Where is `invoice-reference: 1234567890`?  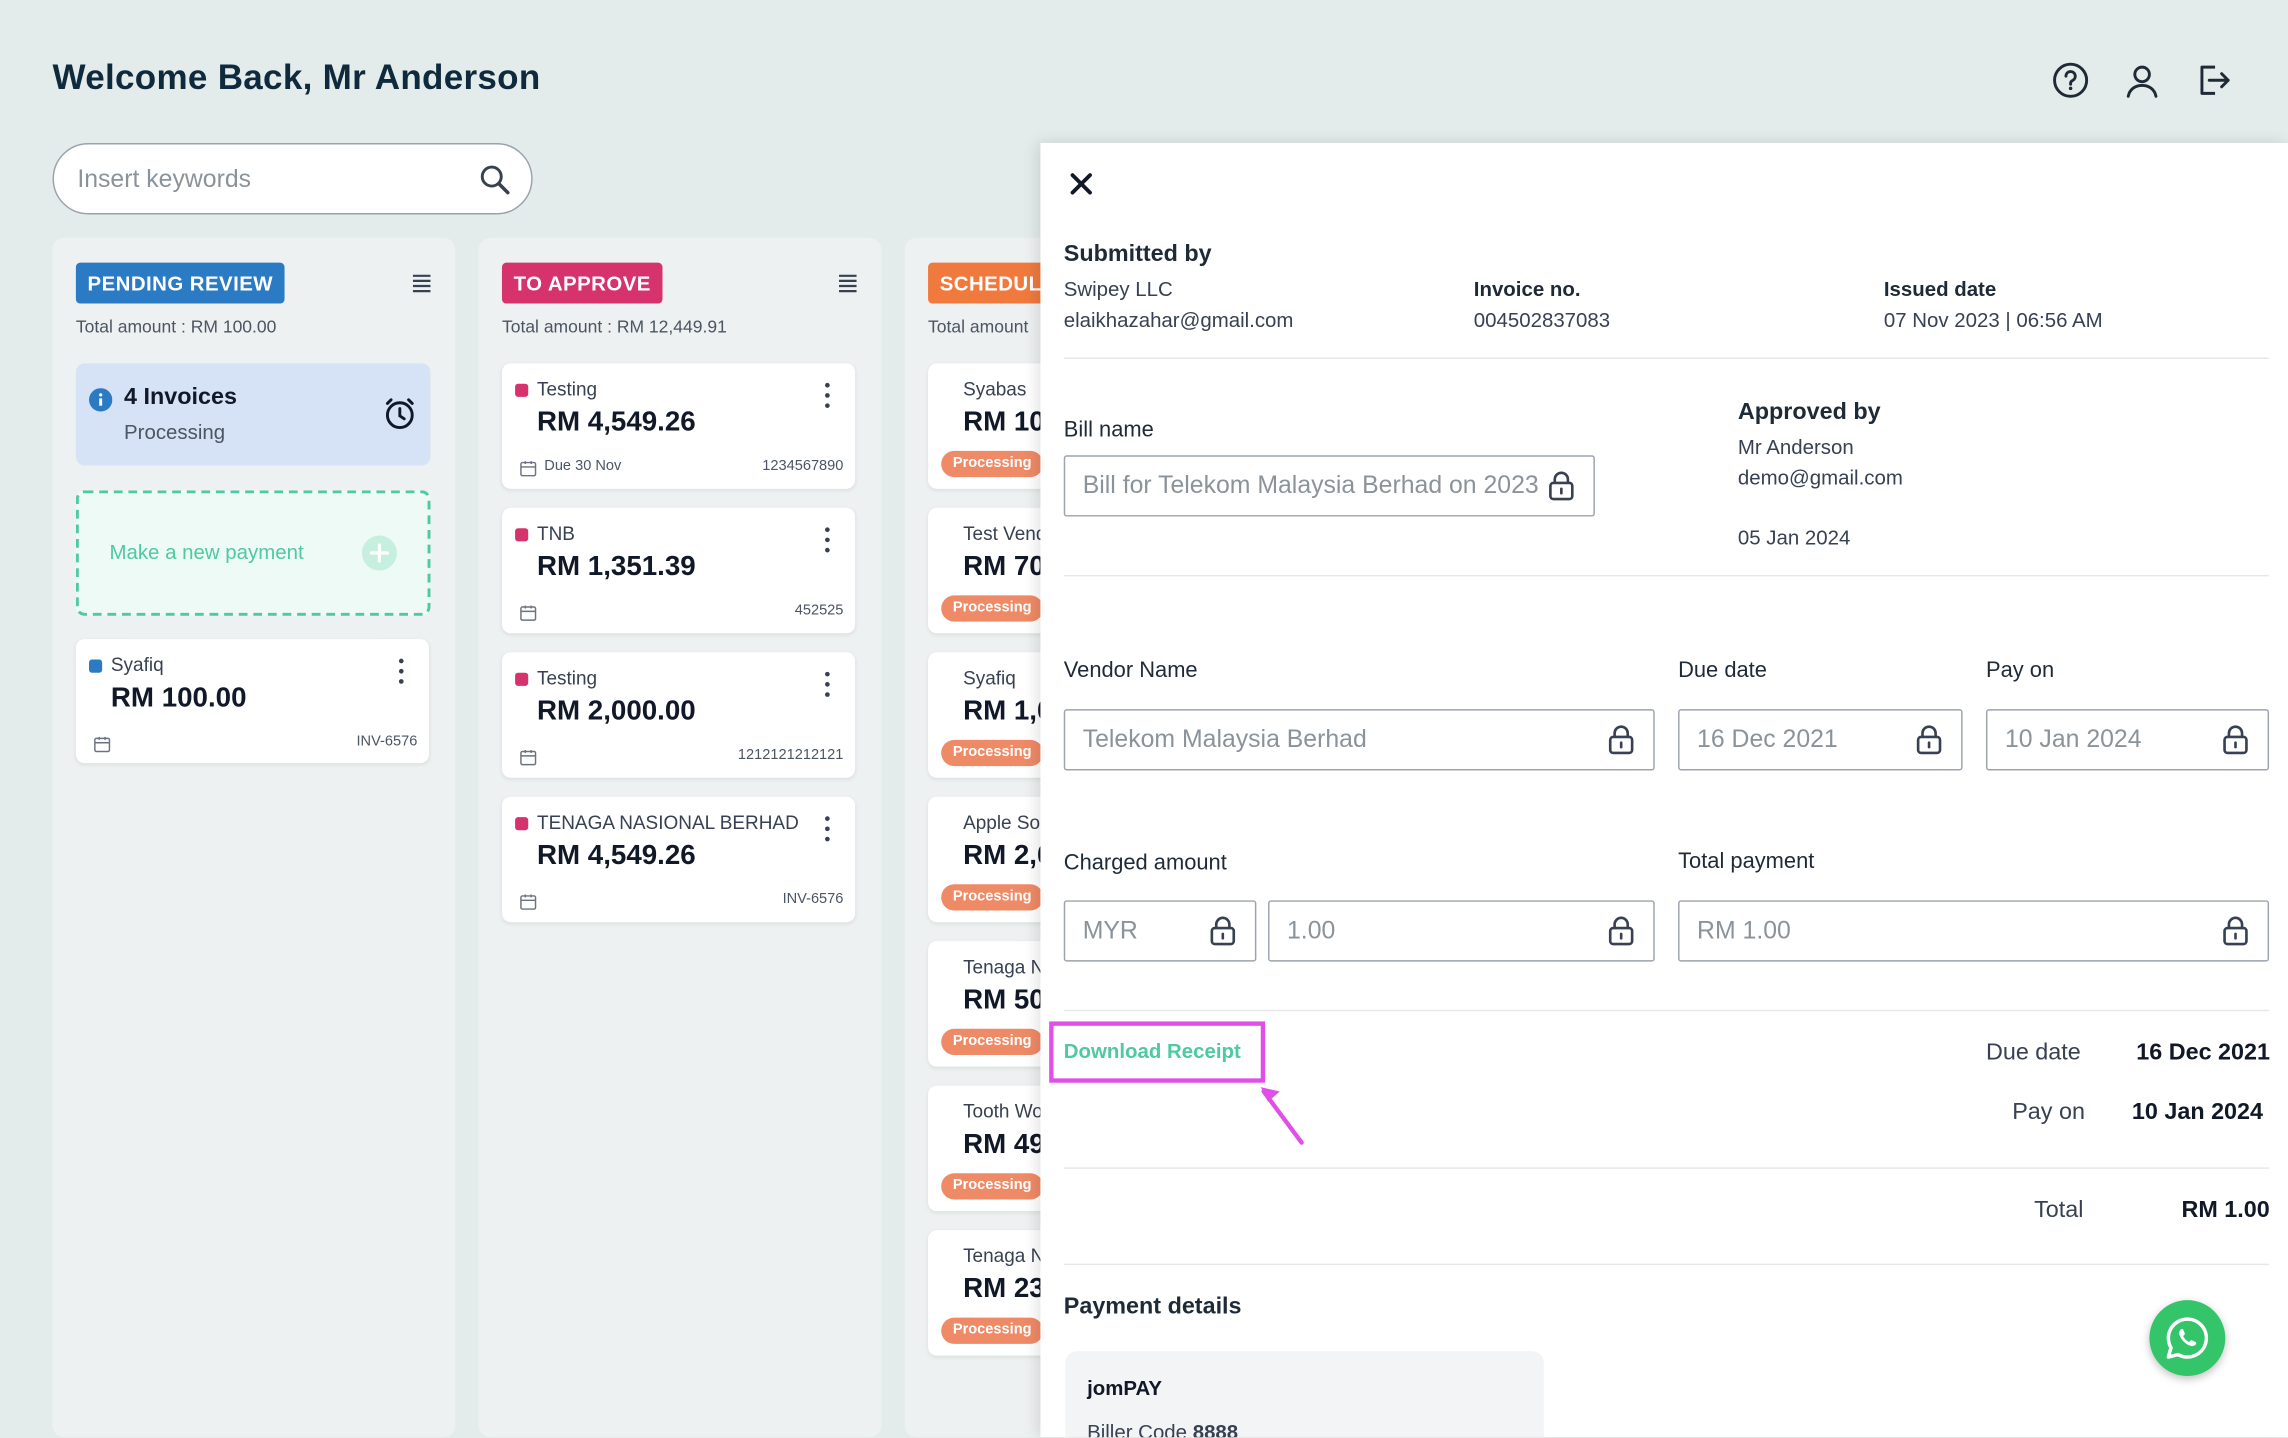 invoice-reference: 1234567890 is located at coordinates (803, 466).